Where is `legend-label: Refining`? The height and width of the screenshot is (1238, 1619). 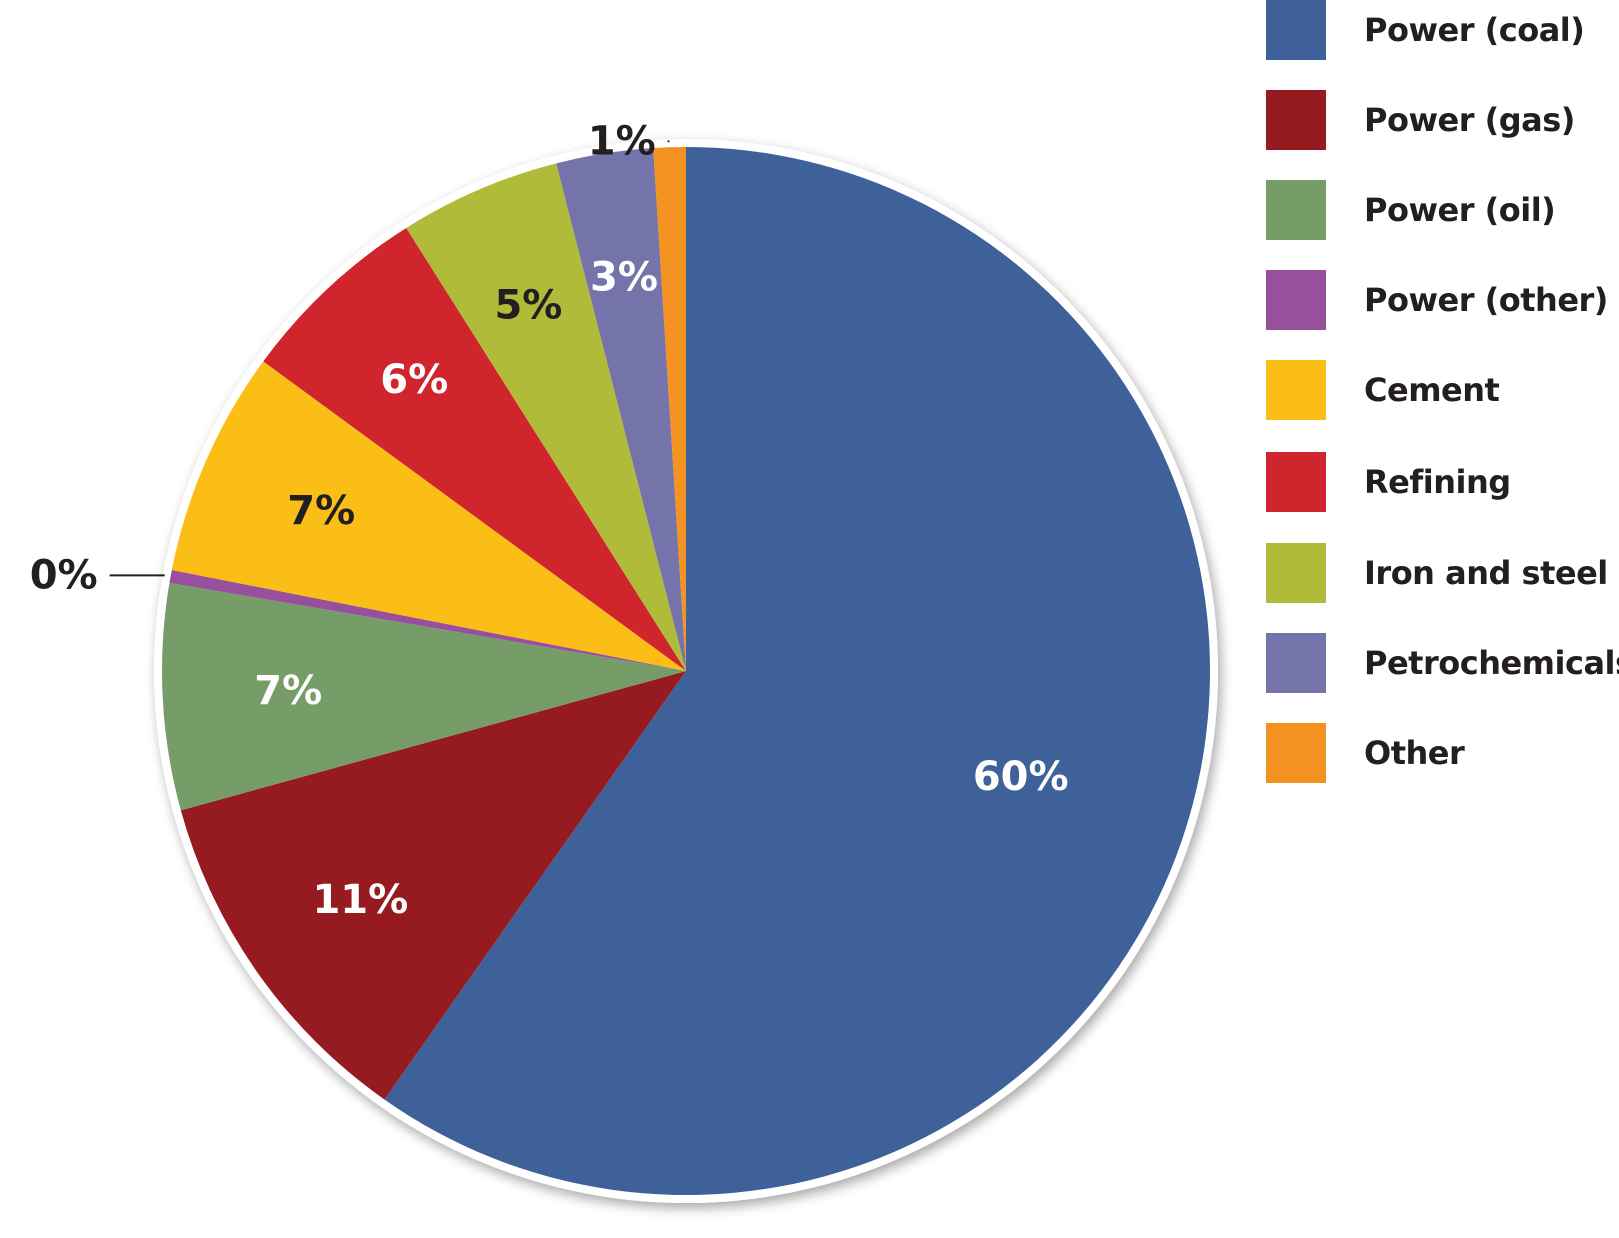
legend-label: Refining is located at coordinates (1437, 482).